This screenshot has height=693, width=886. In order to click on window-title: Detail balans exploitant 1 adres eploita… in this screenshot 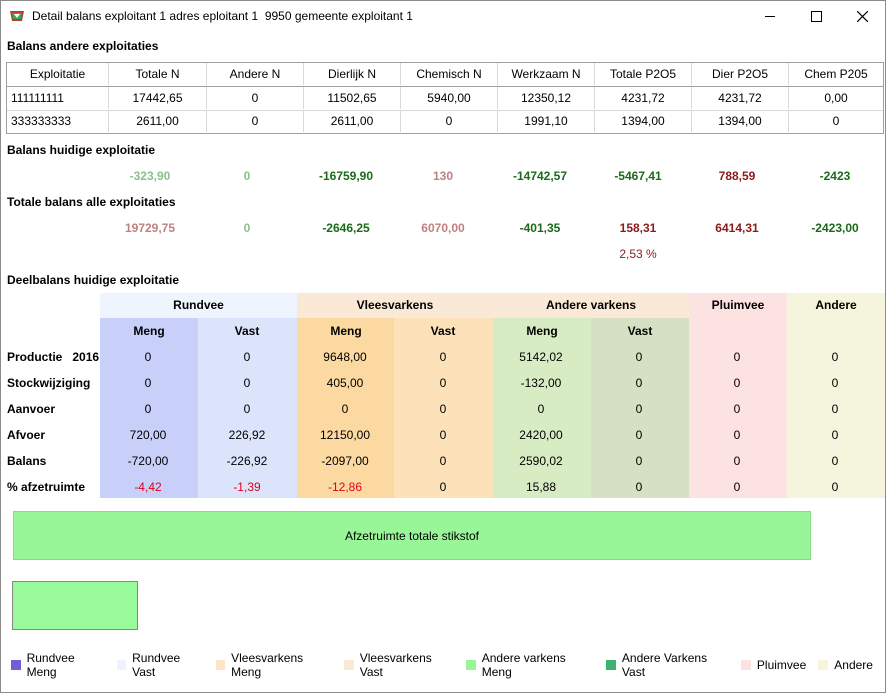, I will do `click(222, 16)`.